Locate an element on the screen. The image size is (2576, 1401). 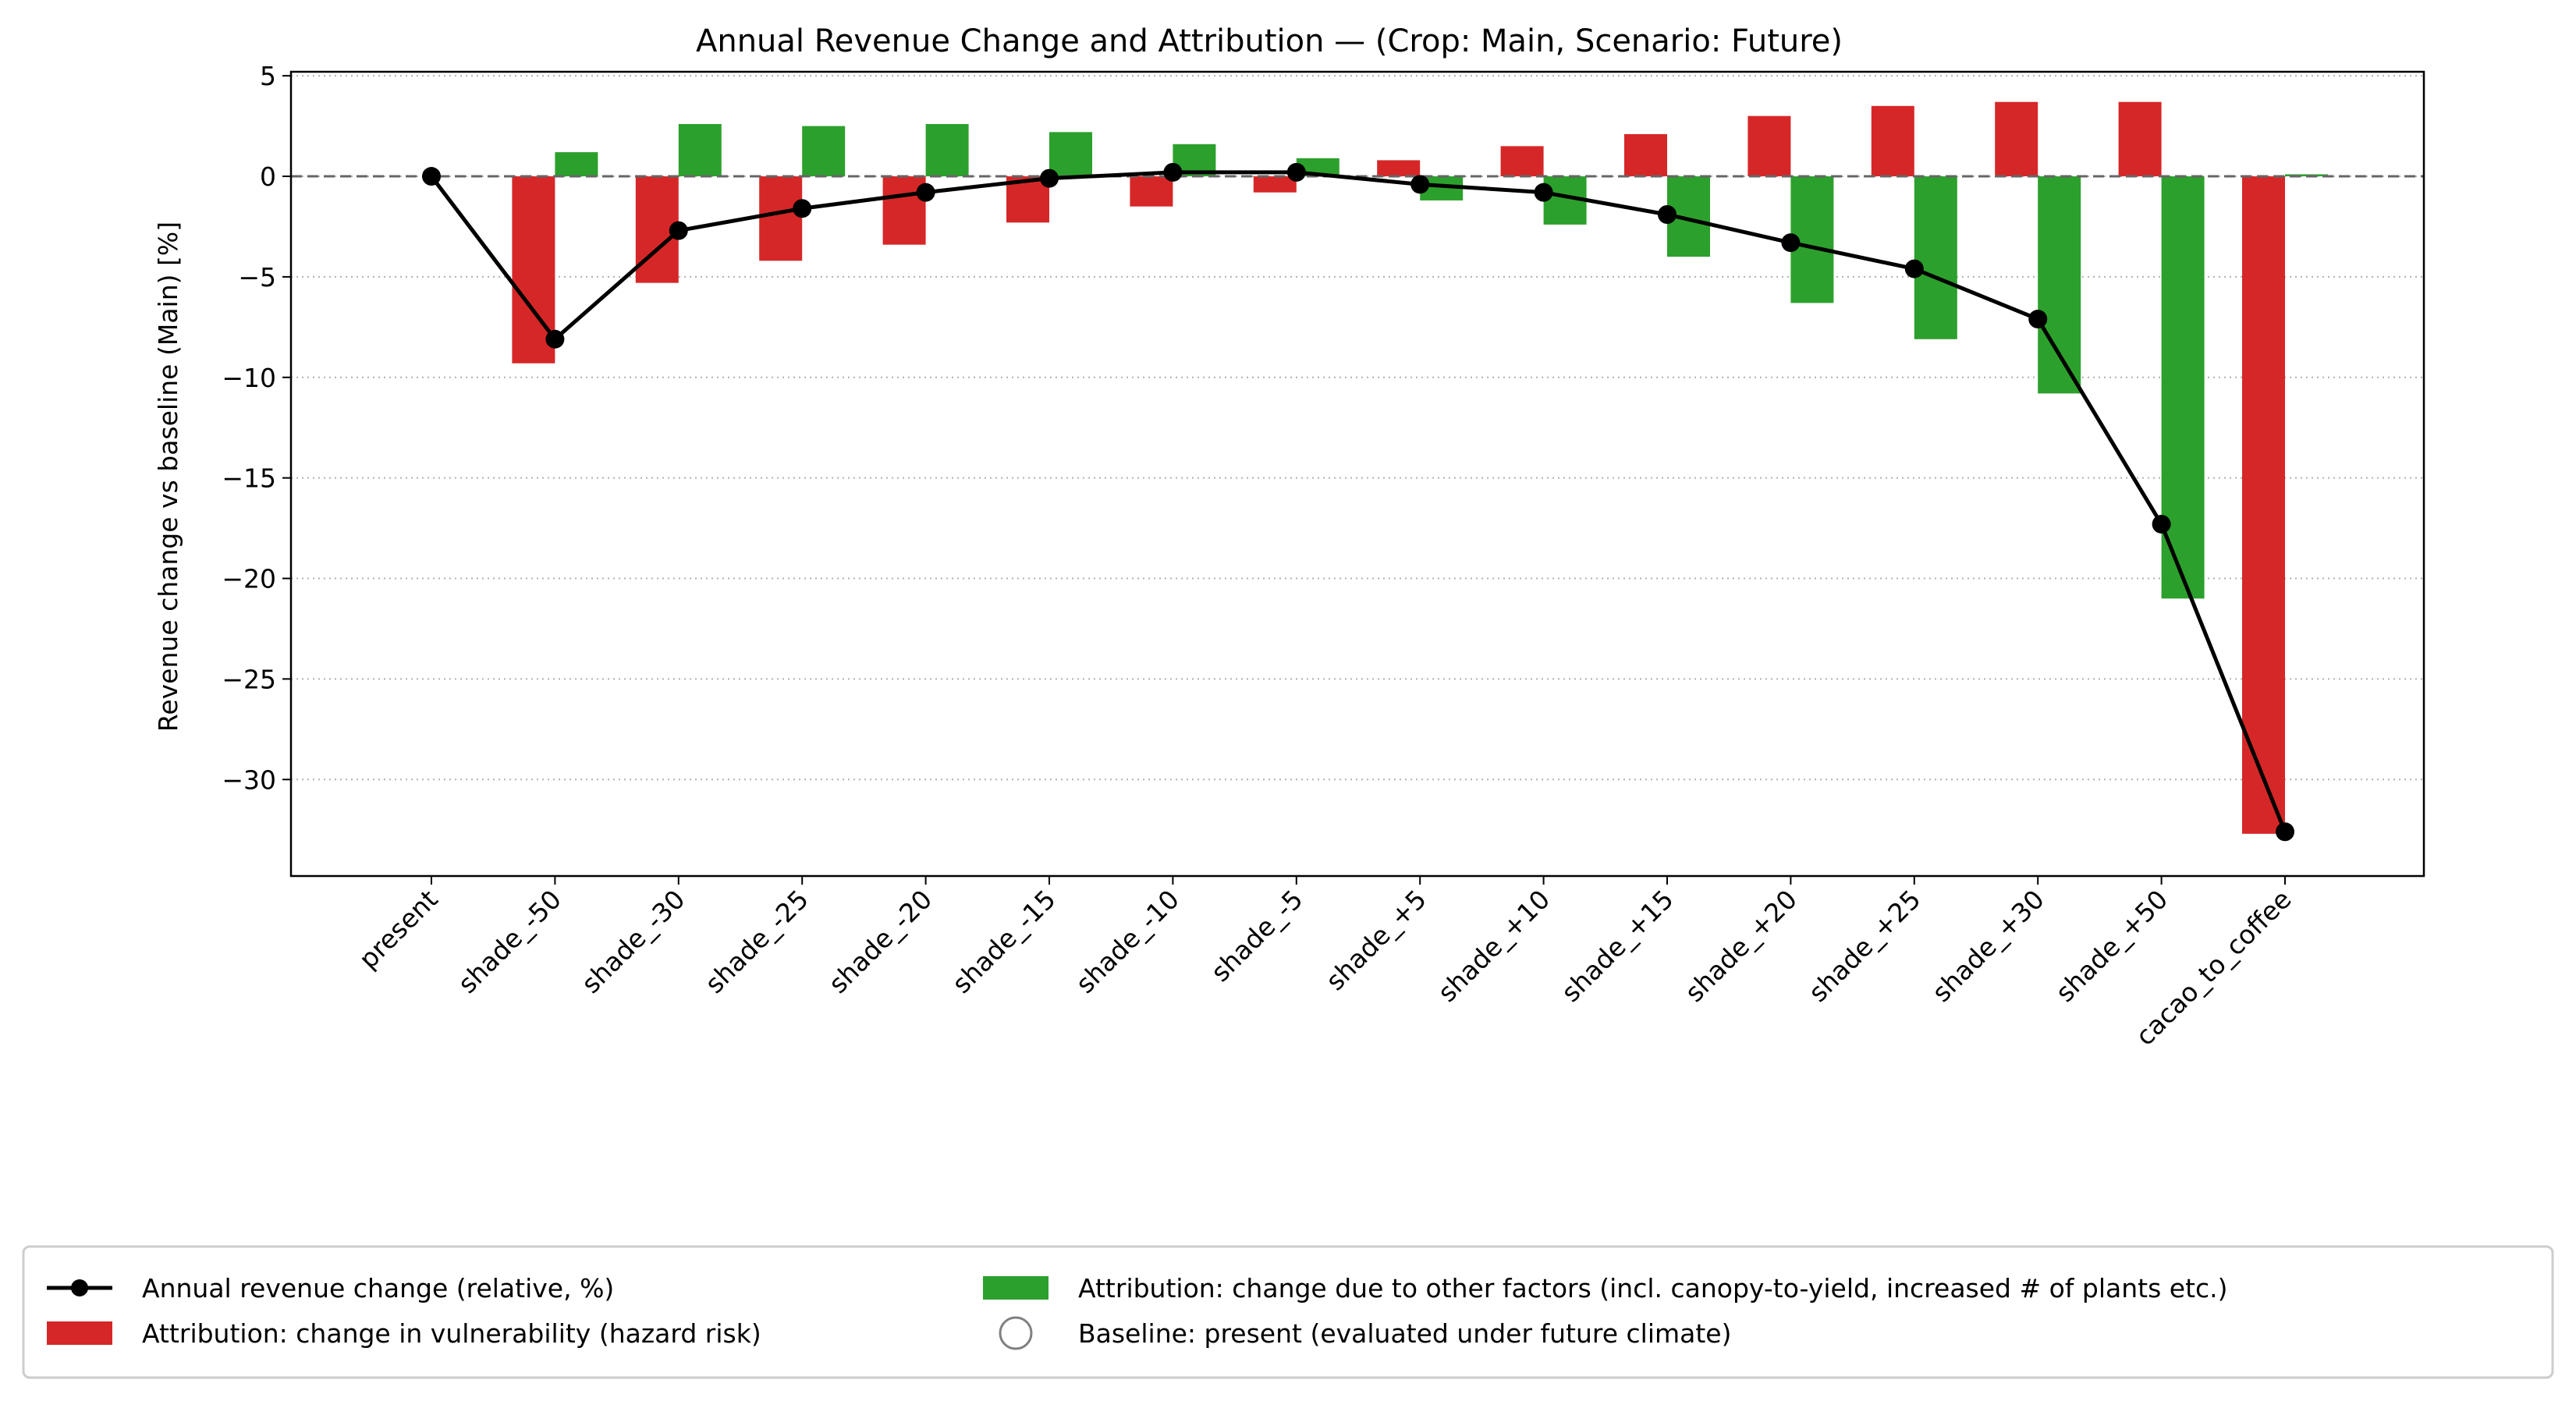
x-tick-label: shade_-10 is located at coordinates (1127, 941).